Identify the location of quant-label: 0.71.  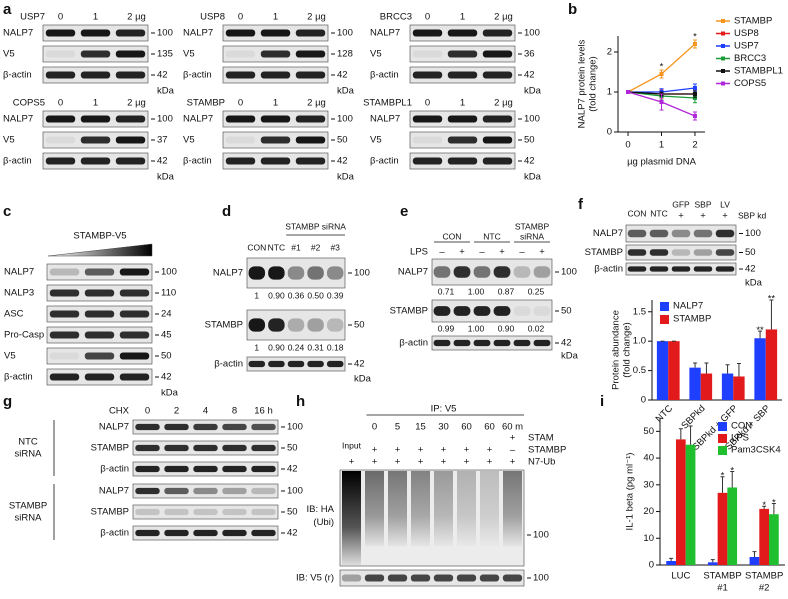
(446, 291).